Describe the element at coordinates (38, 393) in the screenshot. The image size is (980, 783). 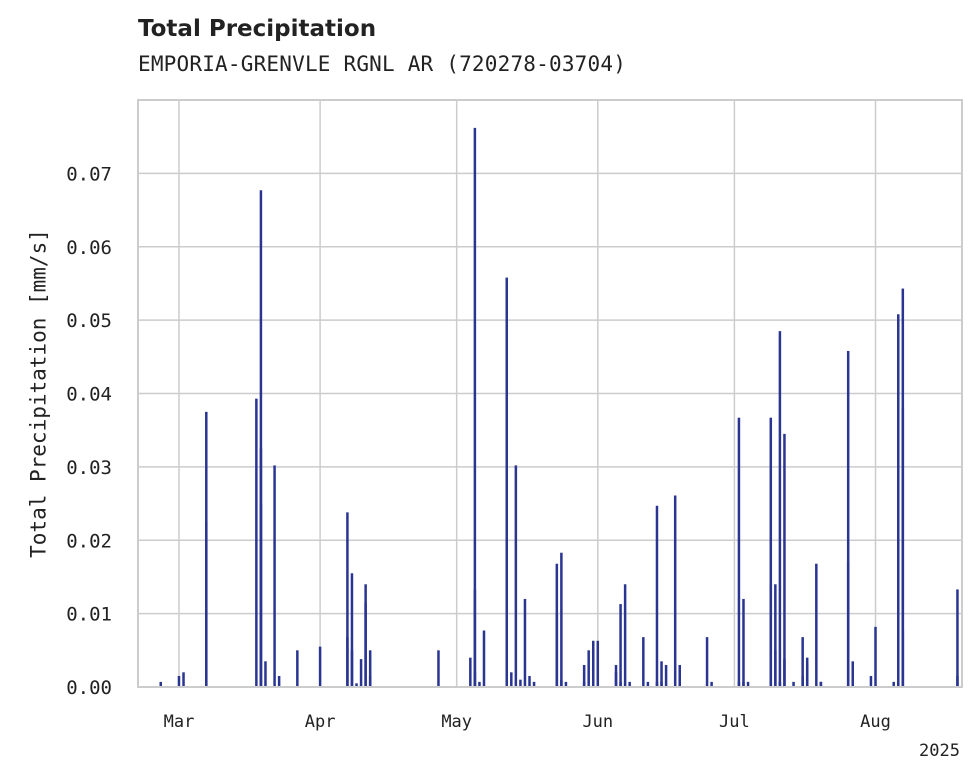
I see `y-axis-label: Total Precipitation [mm/s]` at that location.